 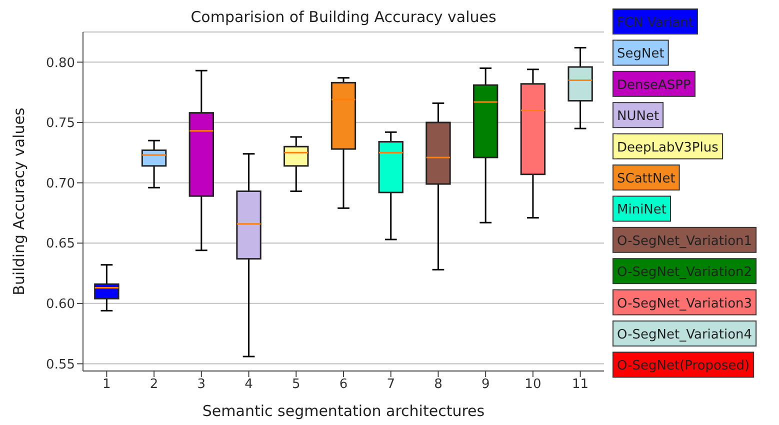 I want to click on text: O-SegNet_Variation4, so click(x=684, y=335).